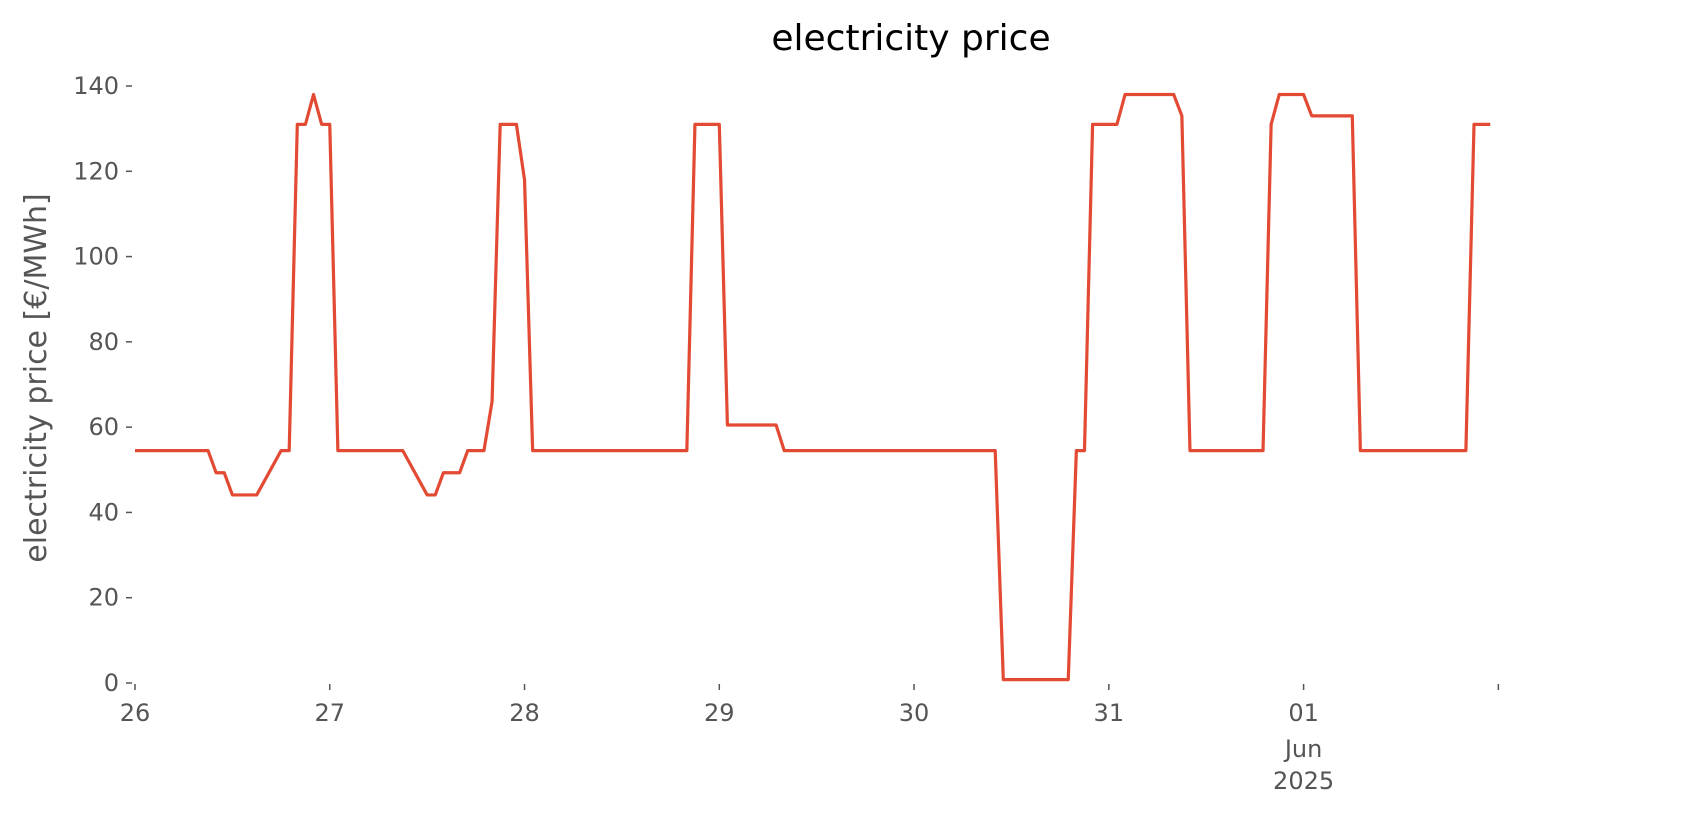 The height and width of the screenshot is (815, 1706). Describe the element at coordinates (103, 342) in the screenshot. I see `y-tick-label: 80` at that location.